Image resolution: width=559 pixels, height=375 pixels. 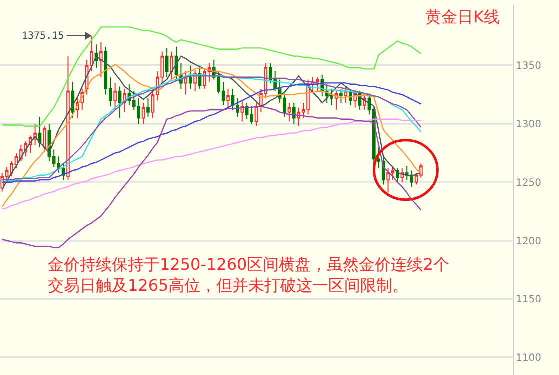 I want to click on y-tick-label: 1200, so click(x=529, y=242).